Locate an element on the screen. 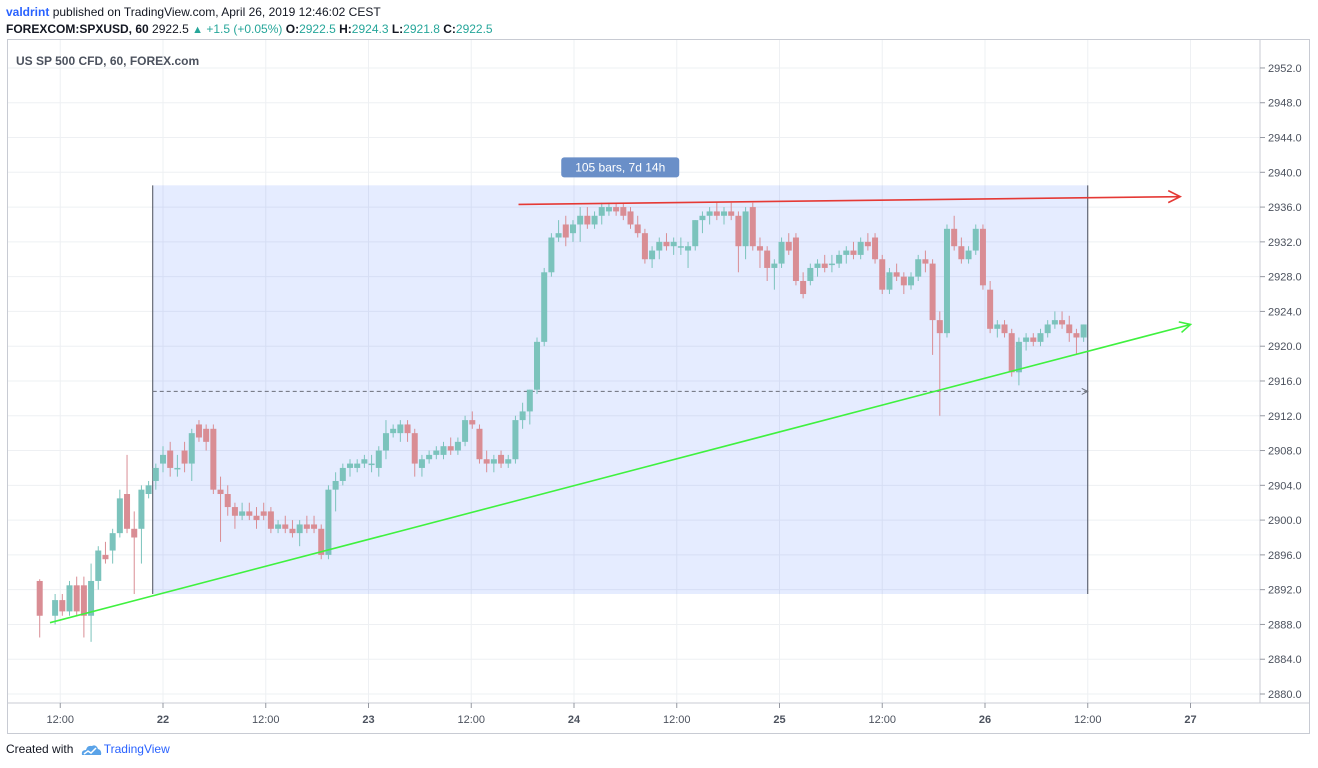  price-tick-label: 2928.0 is located at coordinates (1285, 278).